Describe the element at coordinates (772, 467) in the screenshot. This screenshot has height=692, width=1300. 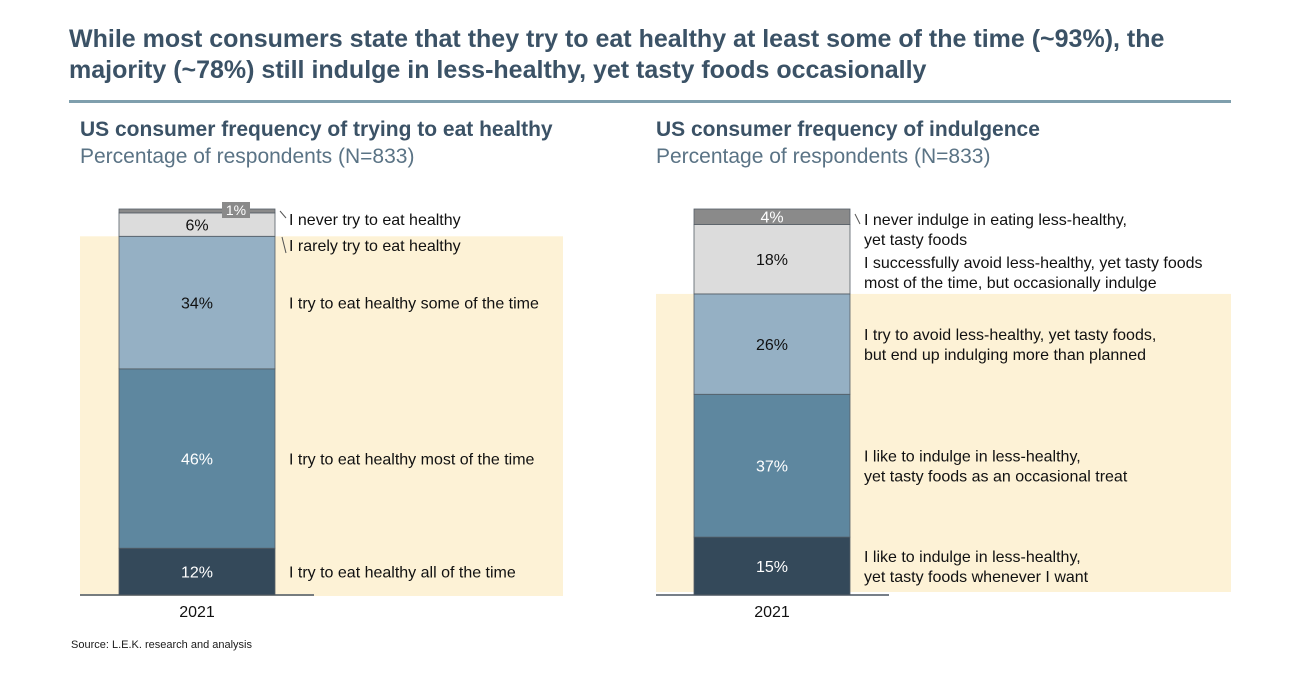
I see `chart-2-value-label: 37%` at that location.